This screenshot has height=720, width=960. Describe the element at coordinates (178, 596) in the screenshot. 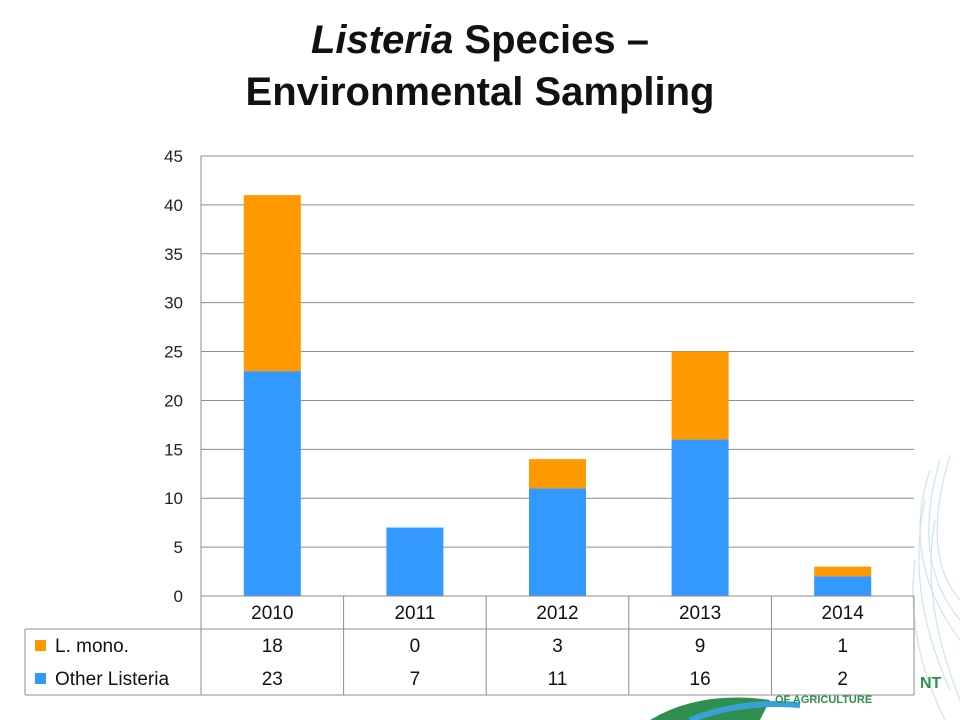

I see `y-tick-label: 0` at that location.